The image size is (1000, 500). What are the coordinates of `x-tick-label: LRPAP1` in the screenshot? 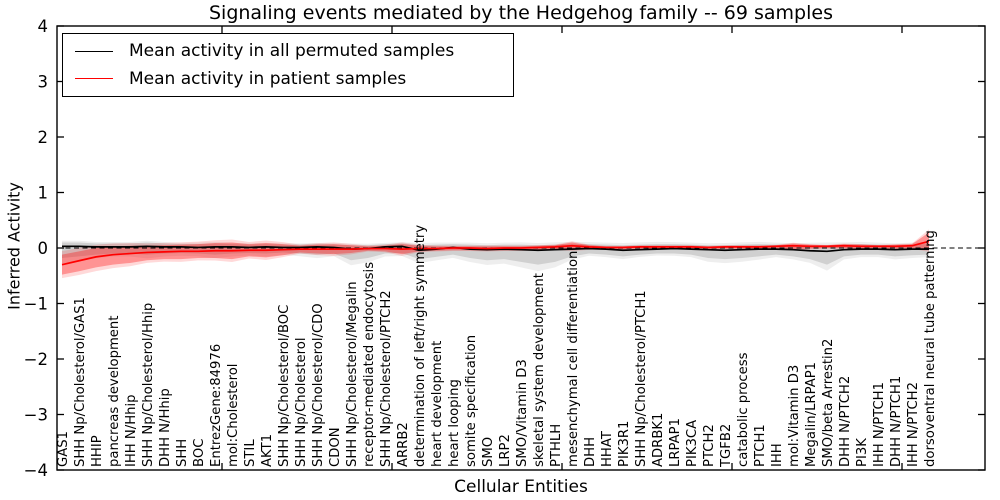 It's located at (675, 442).